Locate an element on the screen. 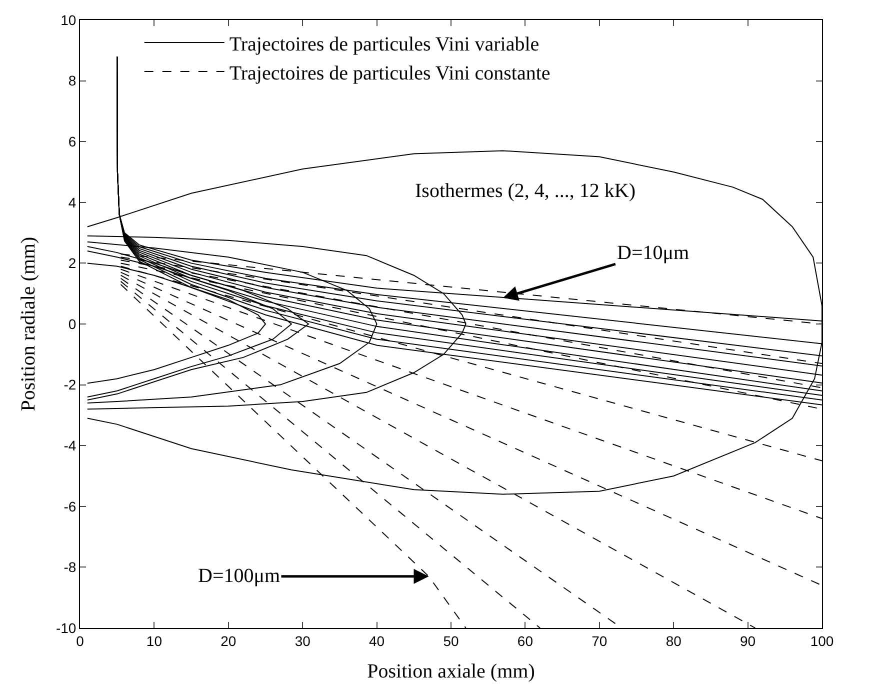 The image size is (870, 700). x-tick-label: 80 is located at coordinates (674, 640).